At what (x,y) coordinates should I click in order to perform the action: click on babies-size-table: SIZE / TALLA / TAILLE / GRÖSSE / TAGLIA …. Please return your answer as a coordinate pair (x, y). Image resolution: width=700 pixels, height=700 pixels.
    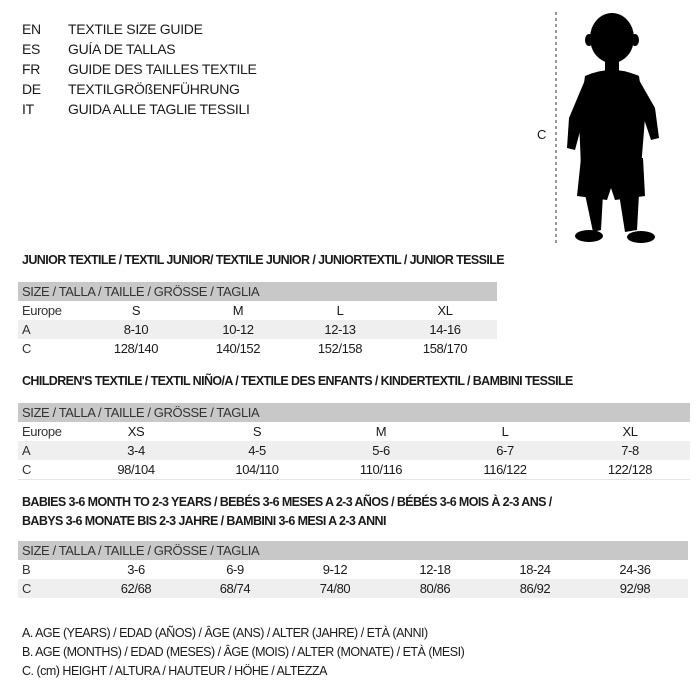
    Looking at the image, I should click on (353, 569).